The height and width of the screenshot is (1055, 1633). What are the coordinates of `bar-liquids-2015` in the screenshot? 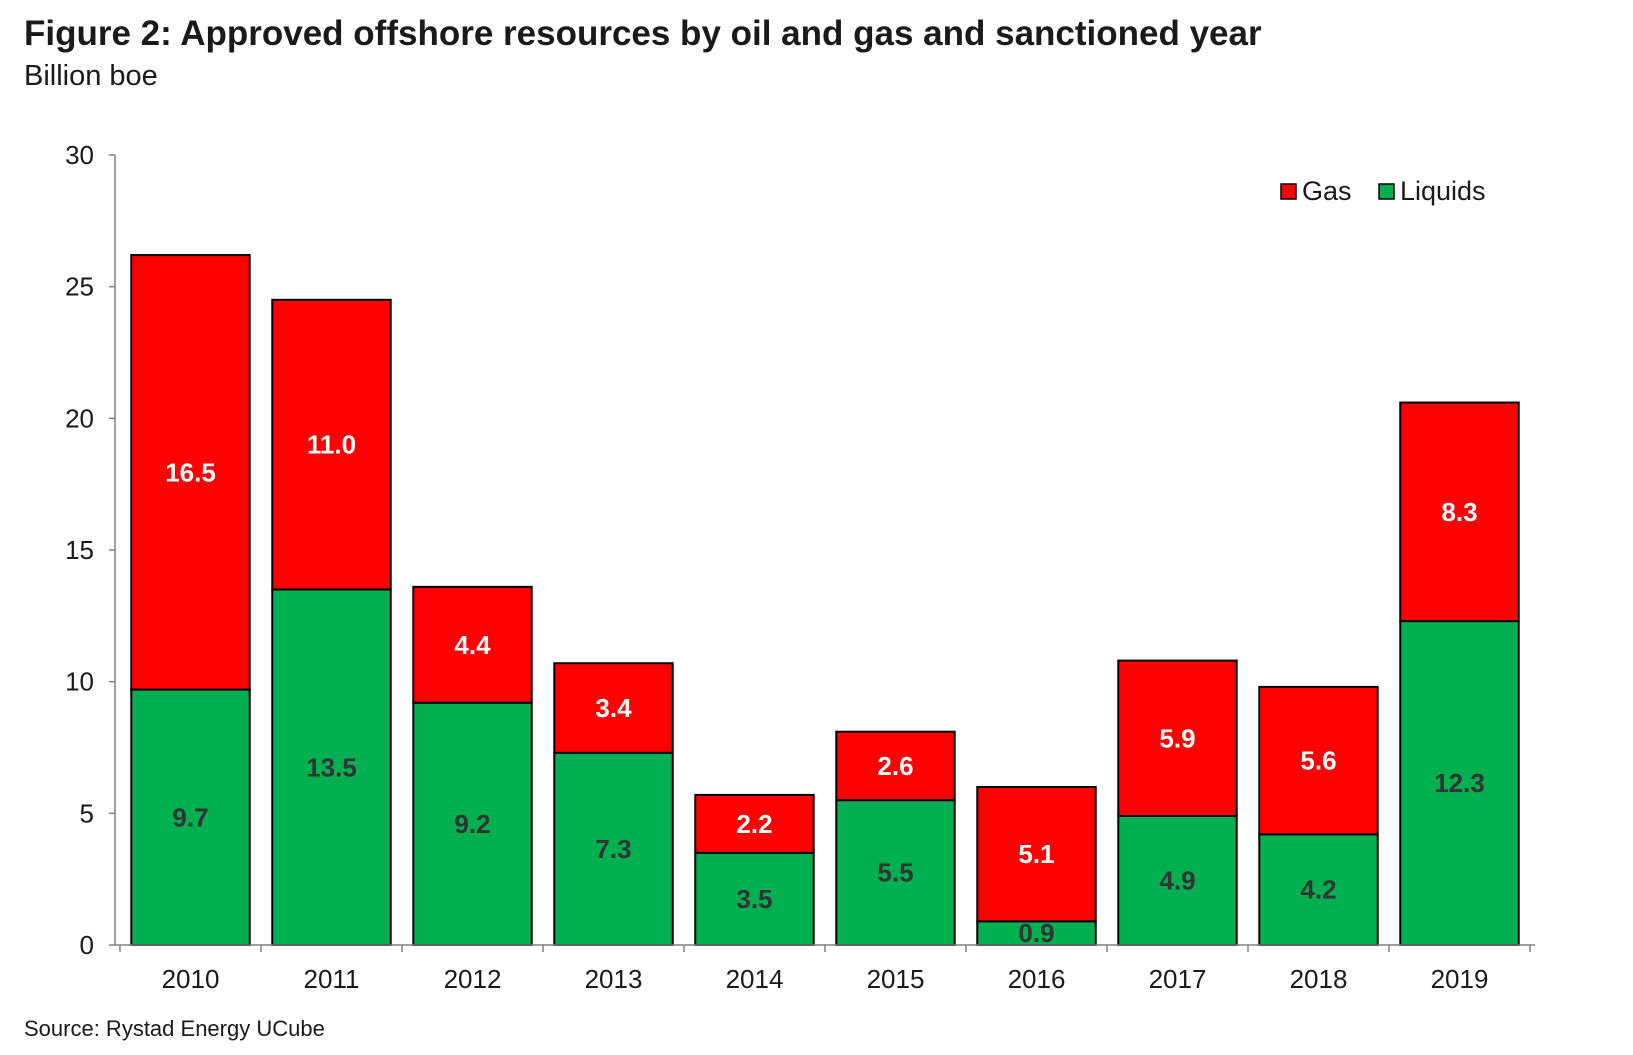 It's located at (895, 873).